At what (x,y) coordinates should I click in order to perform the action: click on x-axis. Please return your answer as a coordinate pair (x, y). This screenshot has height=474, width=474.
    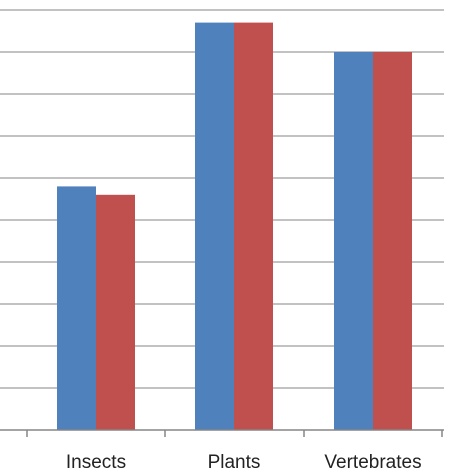
    Looking at the image, I should click on (222, 433).